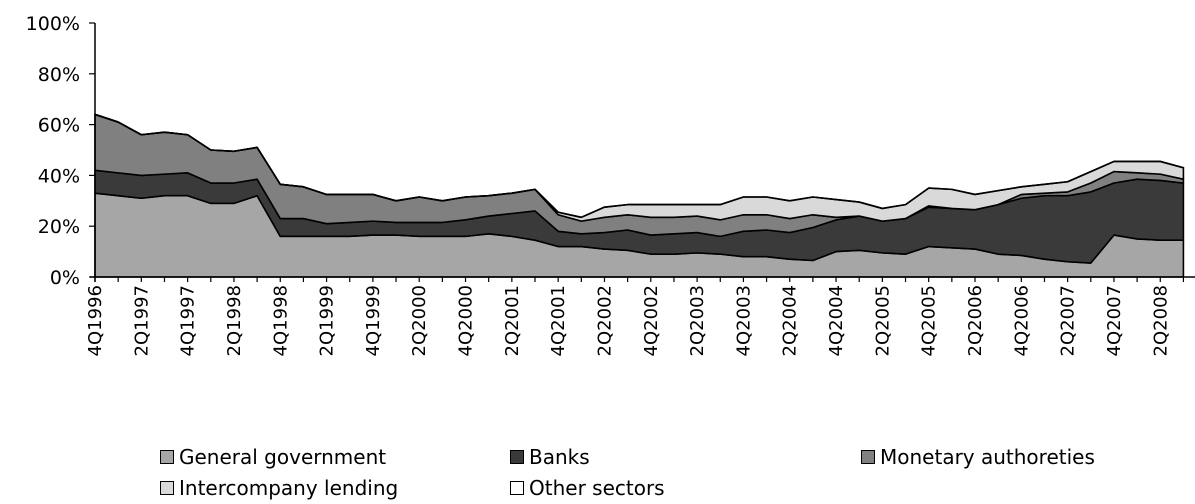 The width and height of the screenshot is (1195, 504). Describe the element at coordinates (466, 320) in the screenshot. I see `x-tick-label: 4Q2000` at that location.